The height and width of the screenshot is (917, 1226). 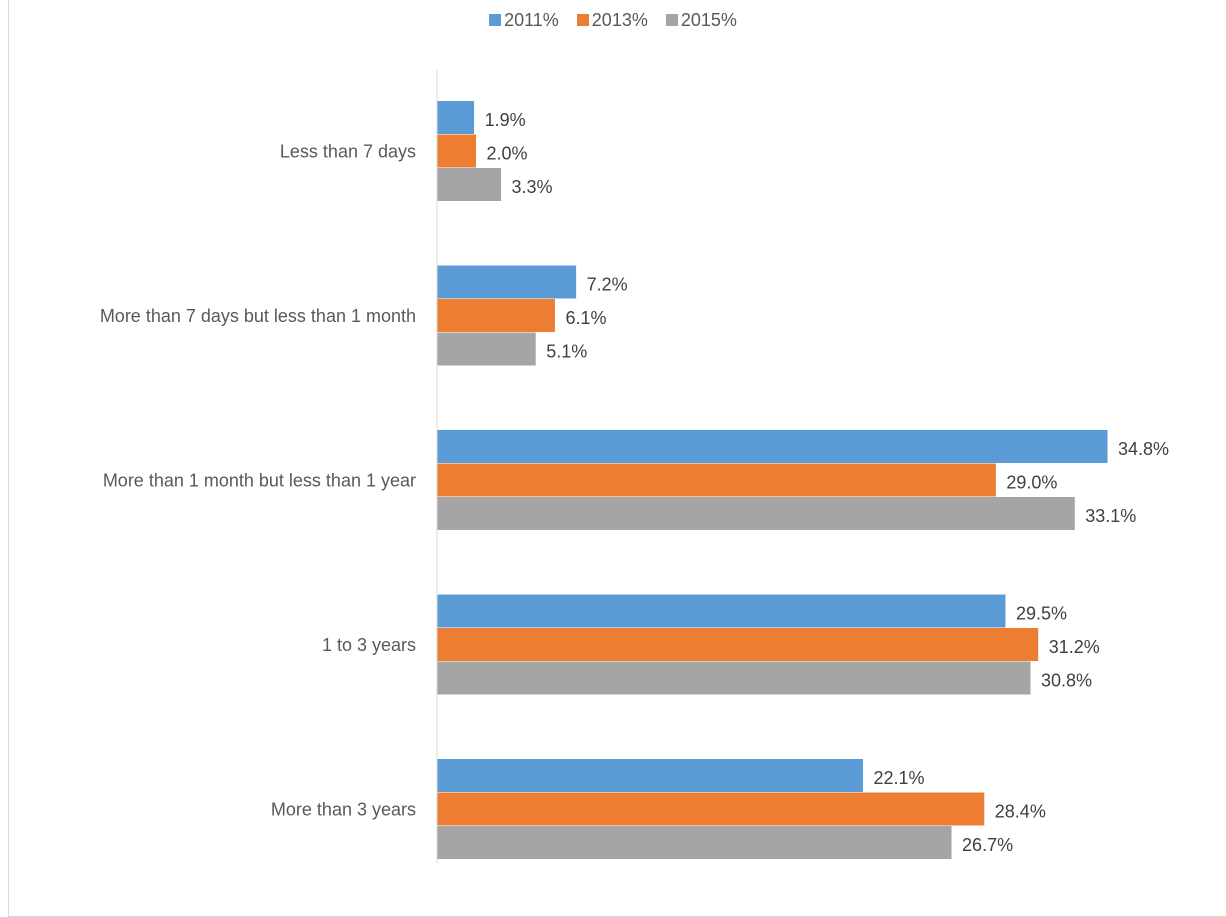 I want to click on data-label: 30.8%, so click(x=1066, y=680).